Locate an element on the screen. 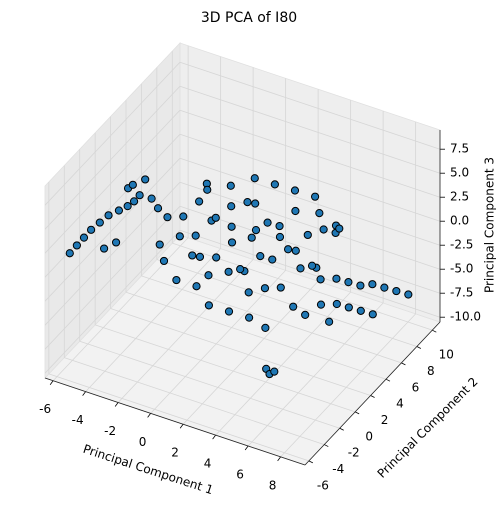  y-tick-label: -4 is located at coordinates (338, 469).